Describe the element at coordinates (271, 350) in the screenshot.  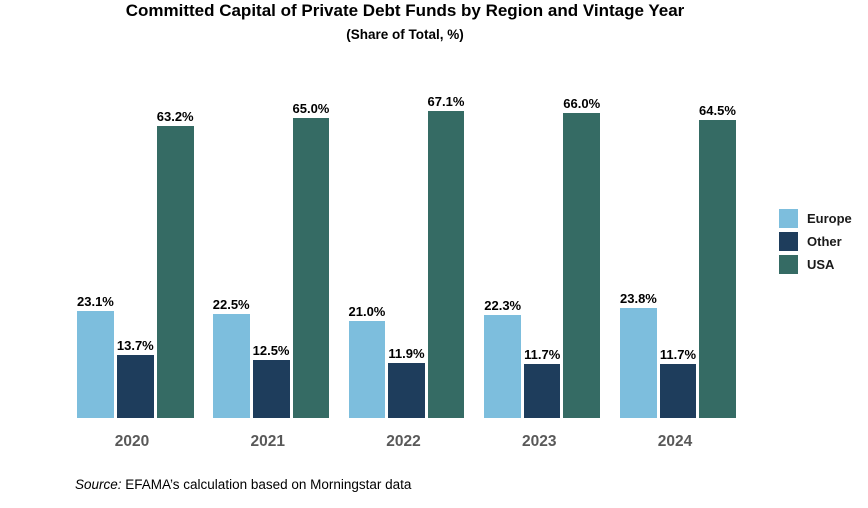
I see `bar-value-label: 12.5%` at that location.